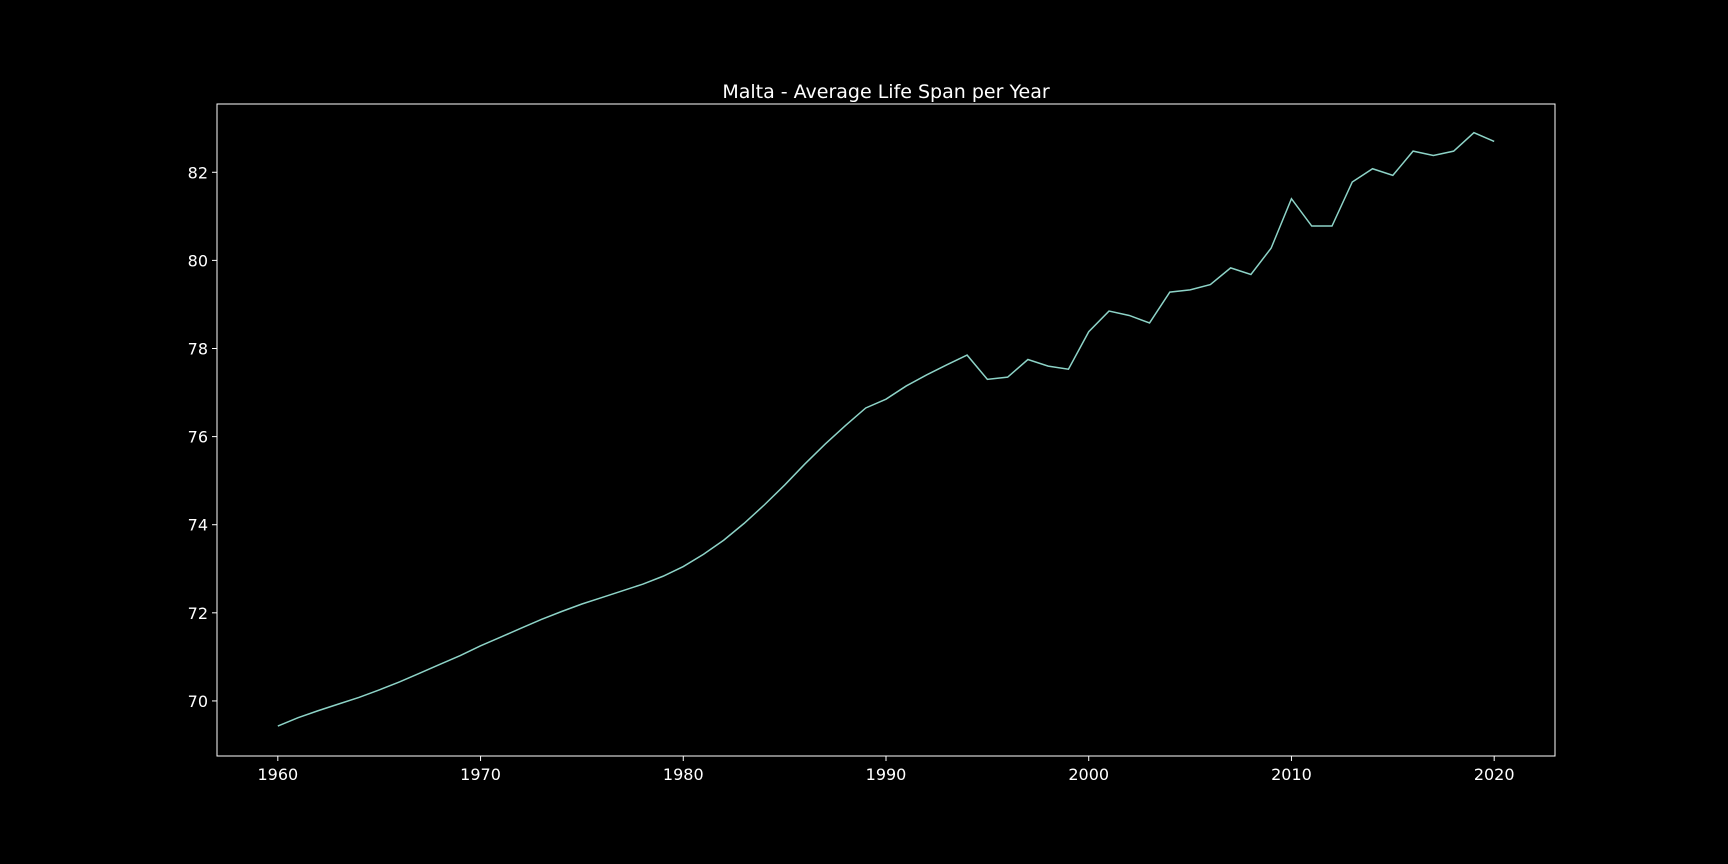  I want to click on x-tick-label: 1960, so click(277, 774).